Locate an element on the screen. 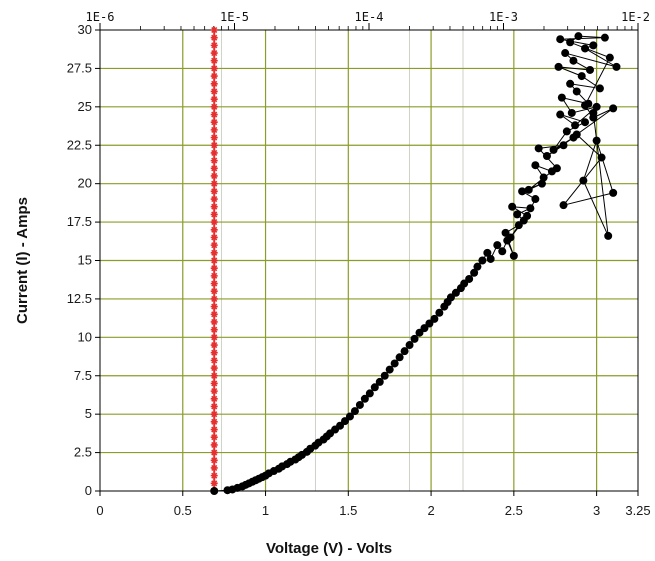  y-tick-label: 2.5 is located at coordinates (83, 452).